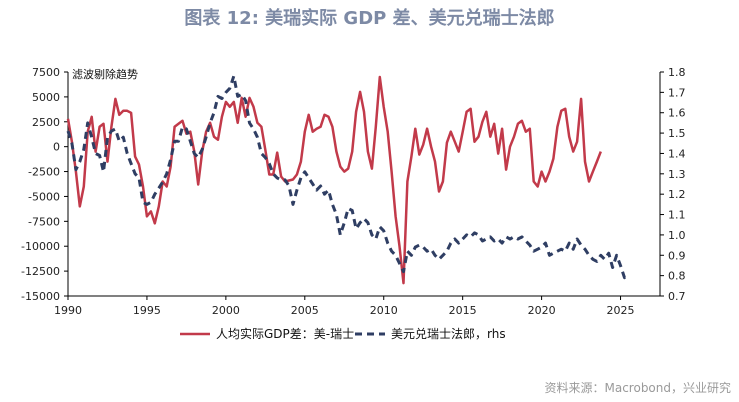 This screenshot has height=402, width=739. Describe the element at coordinates (677, 276) in the screenshot. I see `y-tick-label-right: 0.8` at that location.